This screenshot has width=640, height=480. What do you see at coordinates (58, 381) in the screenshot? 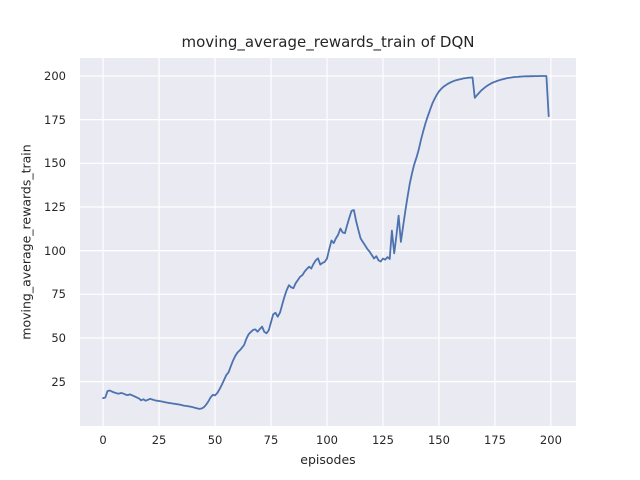
I see `y-tick-label: 25` at bounding box center [58, 381].